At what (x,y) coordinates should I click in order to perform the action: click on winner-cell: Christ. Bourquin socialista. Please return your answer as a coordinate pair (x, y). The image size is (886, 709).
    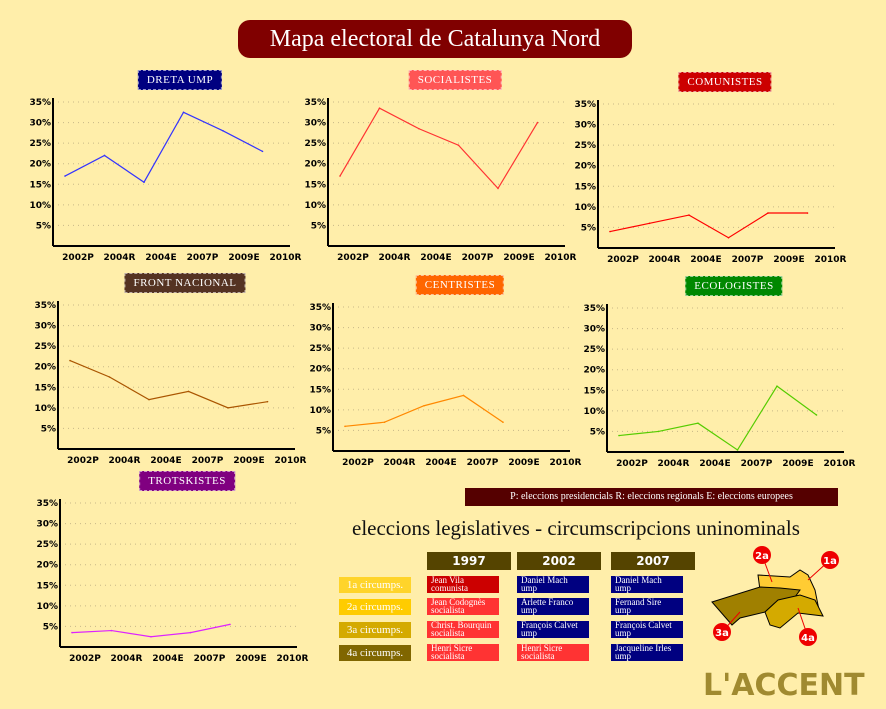
    Looking at the image, I should click on (463, 629).